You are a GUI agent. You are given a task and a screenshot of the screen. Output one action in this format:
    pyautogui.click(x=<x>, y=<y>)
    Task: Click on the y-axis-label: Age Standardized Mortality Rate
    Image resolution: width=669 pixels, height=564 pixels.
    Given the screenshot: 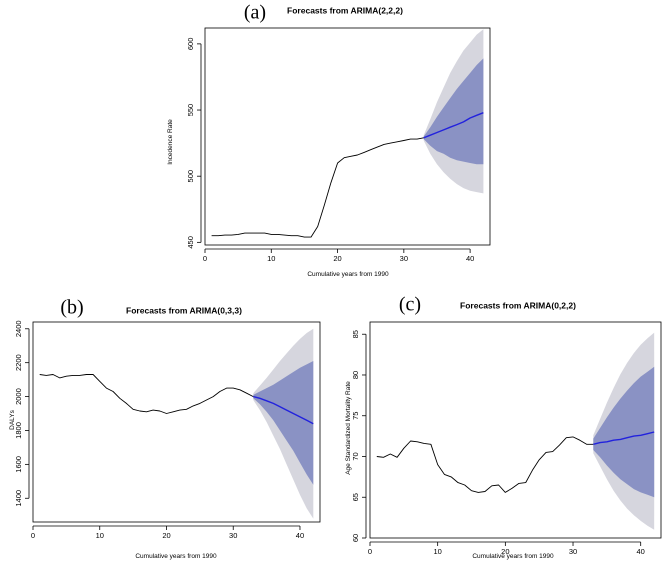 What is the action you would take?
    pyautogui.click(x=348, y=428)
    